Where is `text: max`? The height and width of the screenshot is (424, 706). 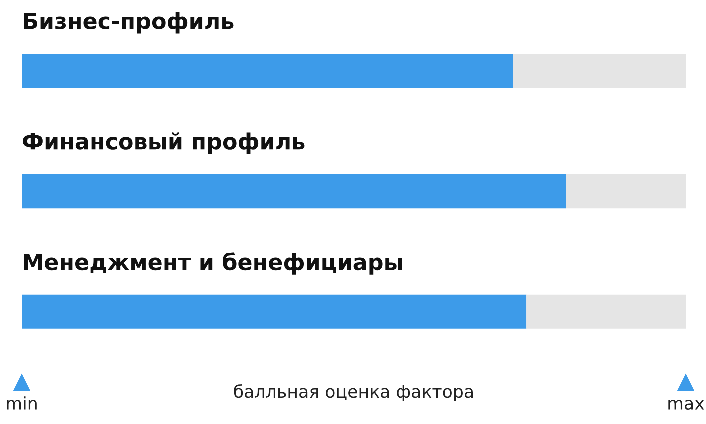 text: max is located at coordinates (686, 405).